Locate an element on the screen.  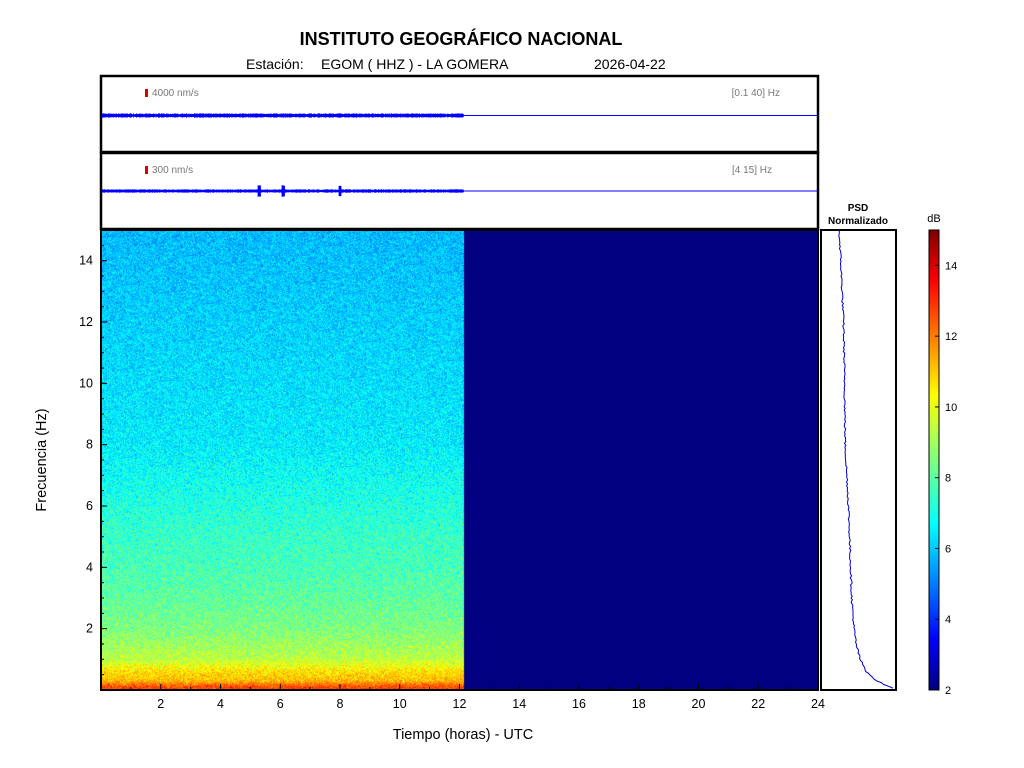
colorbar-tick-label: 8 is located at coordinates (948, 479).